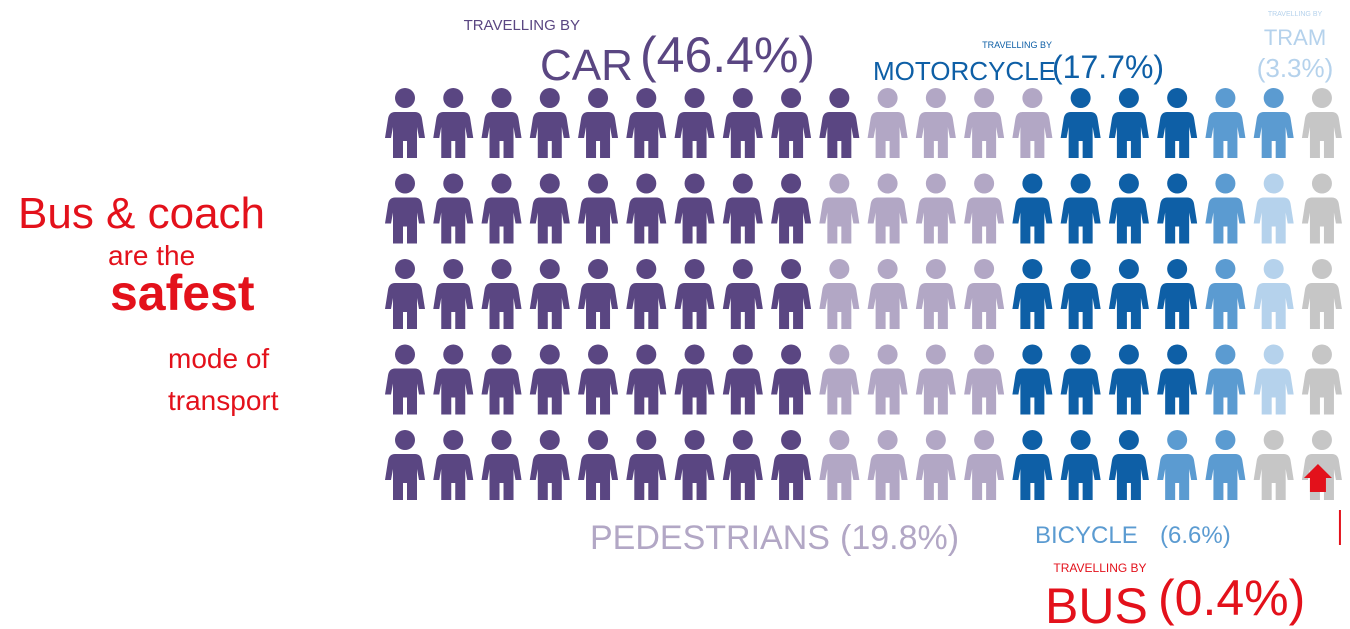 Image resolution: width=1350 pixels, height=629 pixels. Describe the element at coordinates (1195, 535) in the screenshot. I see `value-label: (6.6%)` at that location.